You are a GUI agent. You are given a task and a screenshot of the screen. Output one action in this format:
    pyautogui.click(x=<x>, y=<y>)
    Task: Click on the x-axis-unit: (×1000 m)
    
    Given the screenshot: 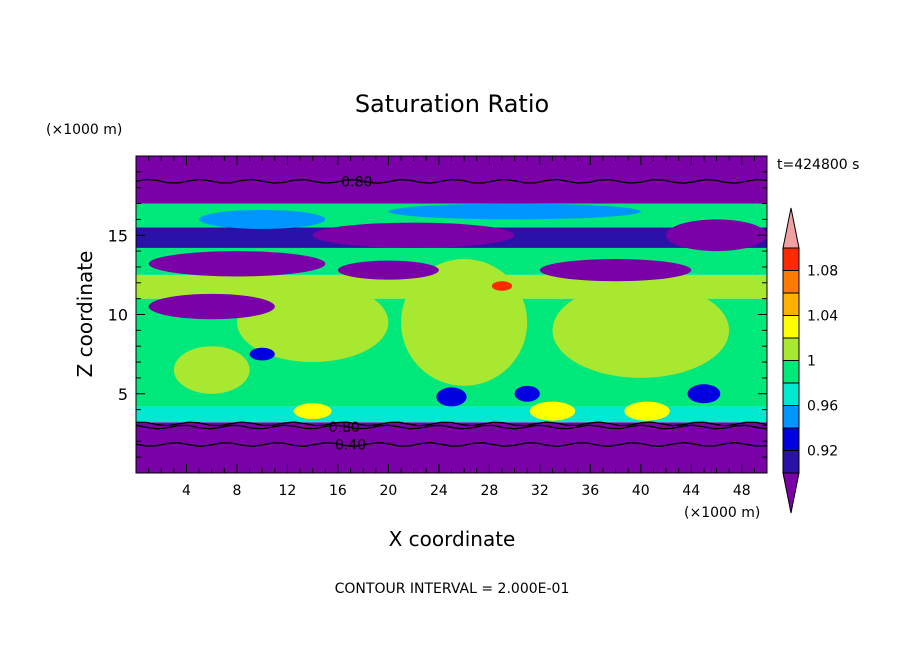 What is the action you would take?
    pyautogui.click(x=722, y=513)
    